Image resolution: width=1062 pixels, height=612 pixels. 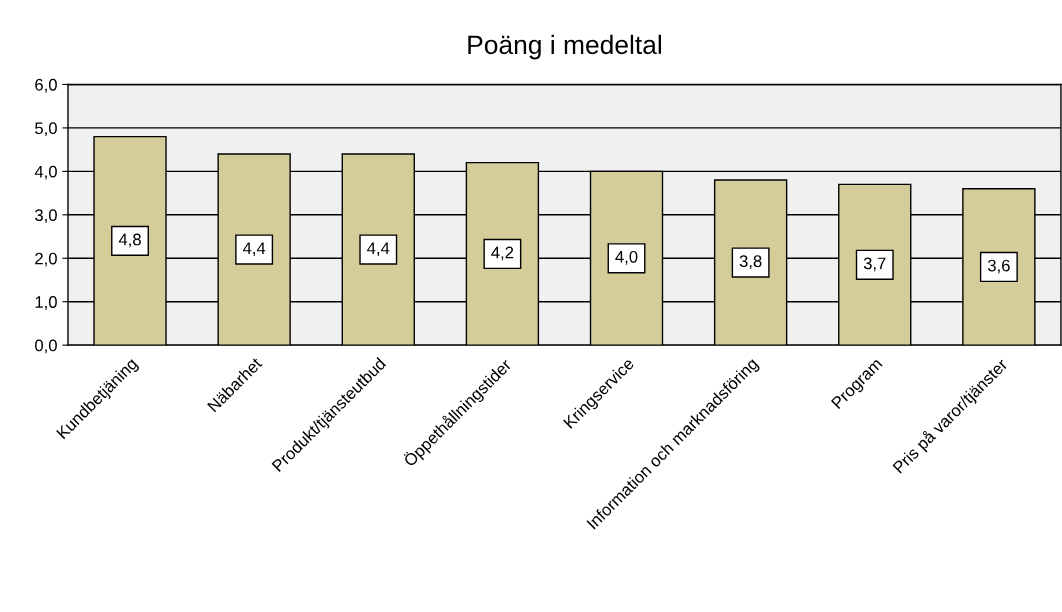 I want to click on data-label: 3,8, so click(x=750, y=262).